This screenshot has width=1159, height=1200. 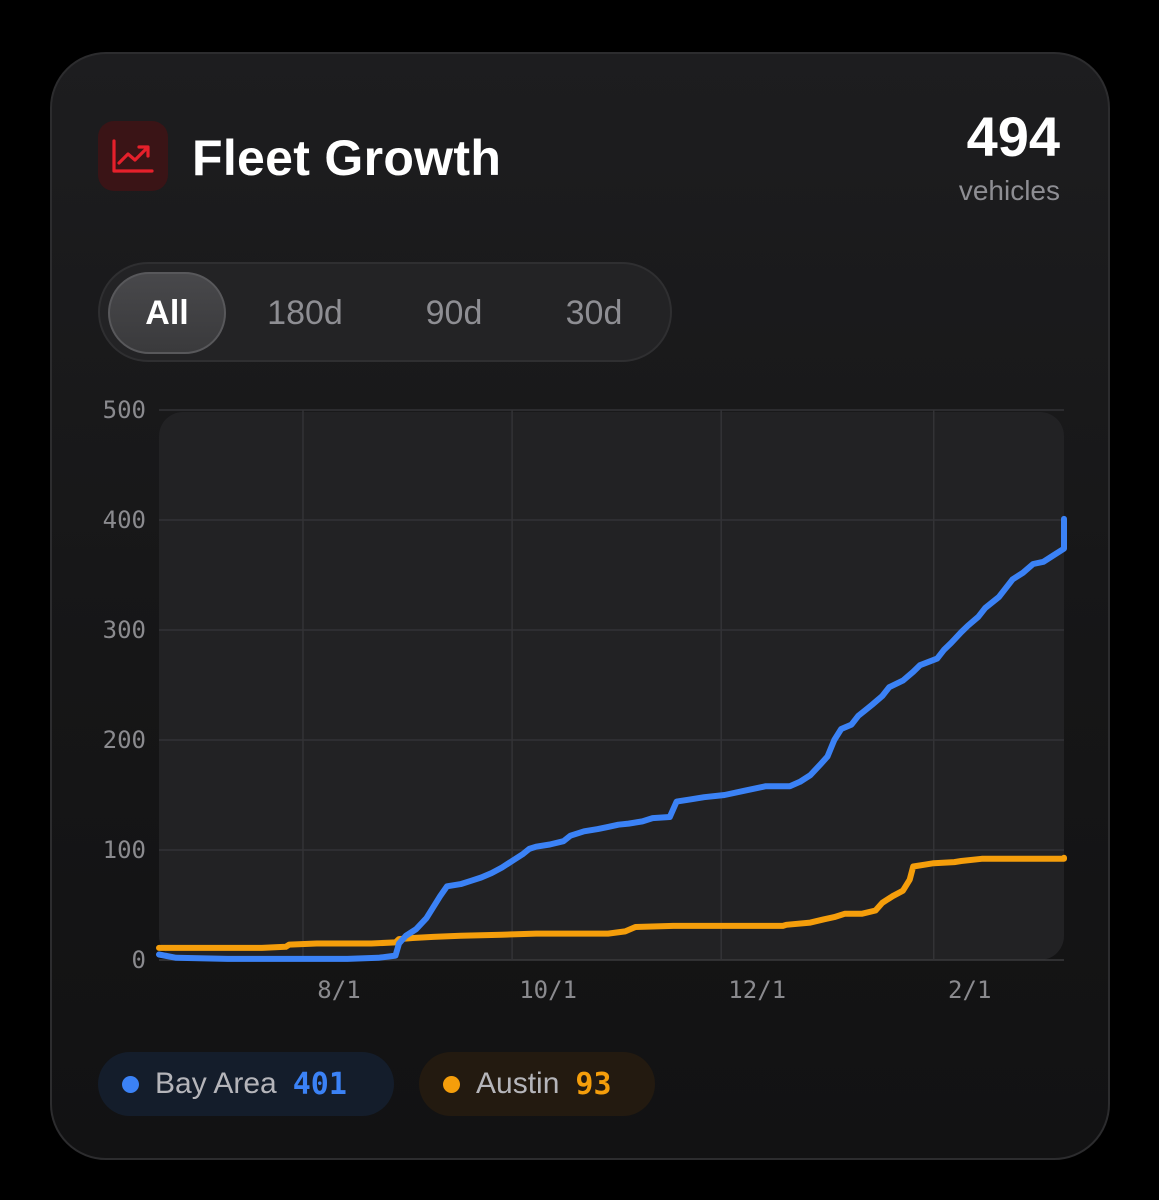 What do you see at coordinates (594, 312) in the screenshot?
I see `range-tab-30d: 30d` at bounding box center [594, 312].